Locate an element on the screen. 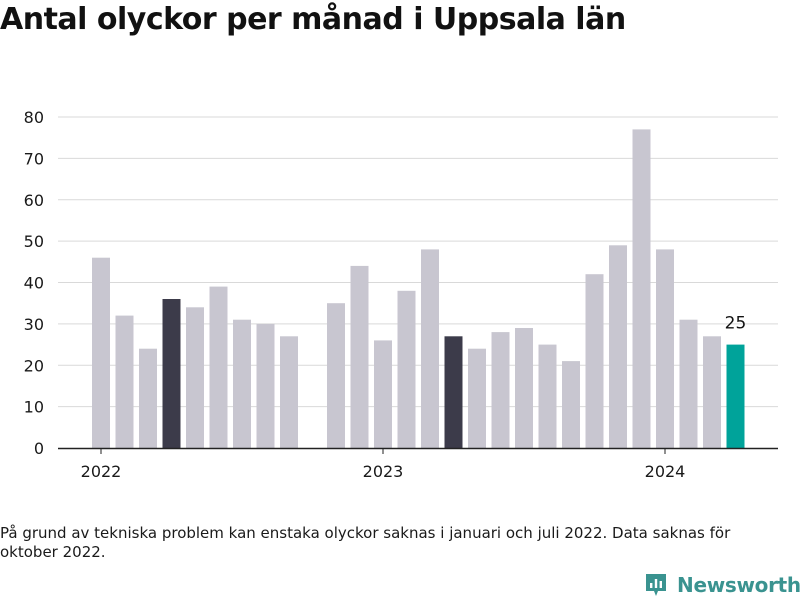  latest-value-label: 25 is located at coordinates (736, 324).